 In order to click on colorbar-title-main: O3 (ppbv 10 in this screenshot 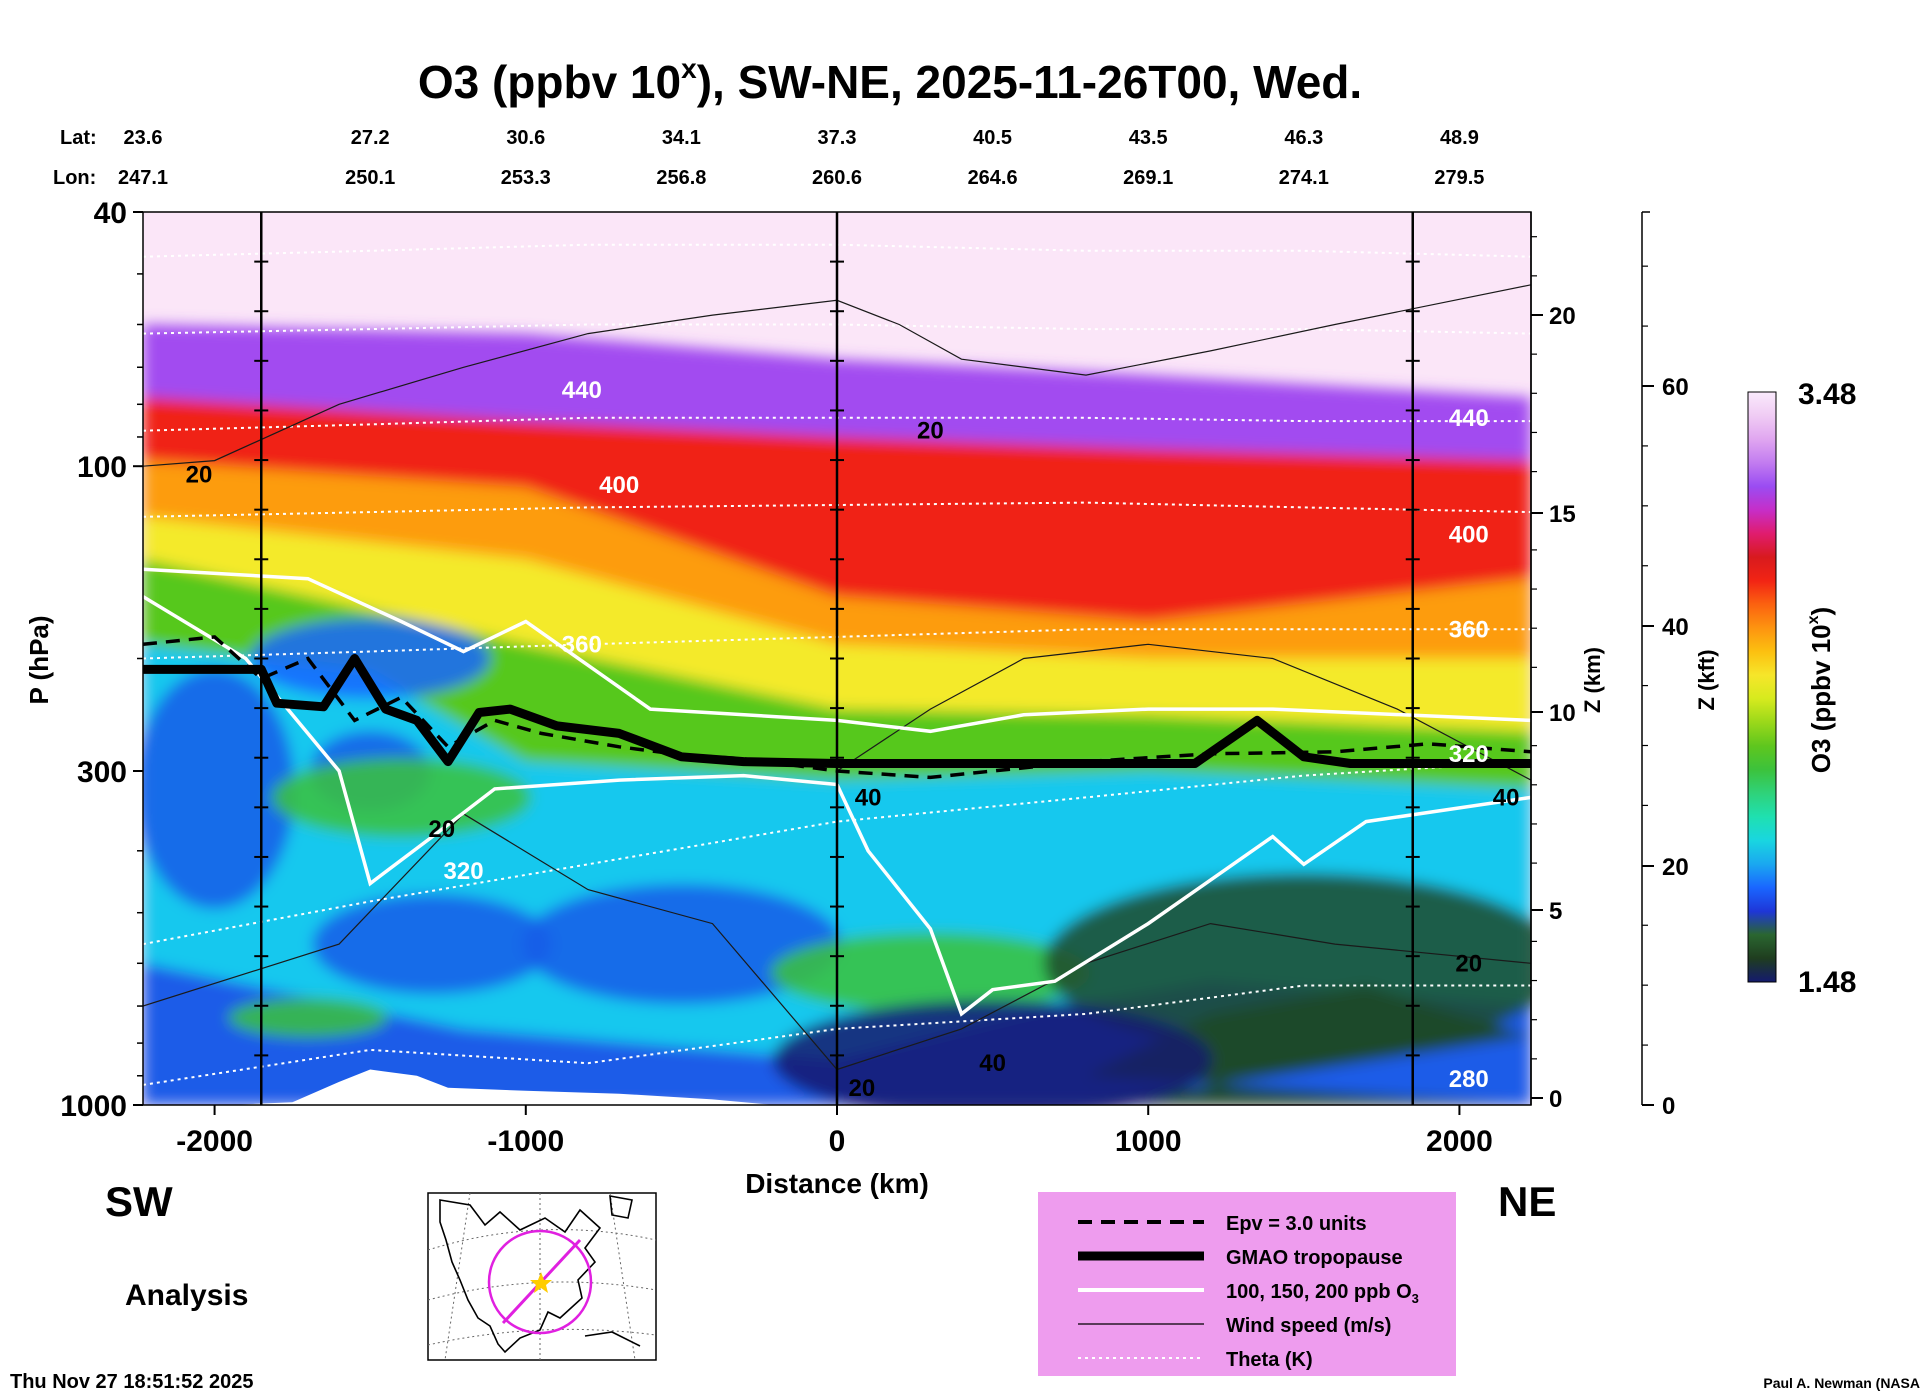, I will do `click(1821, 698)`.